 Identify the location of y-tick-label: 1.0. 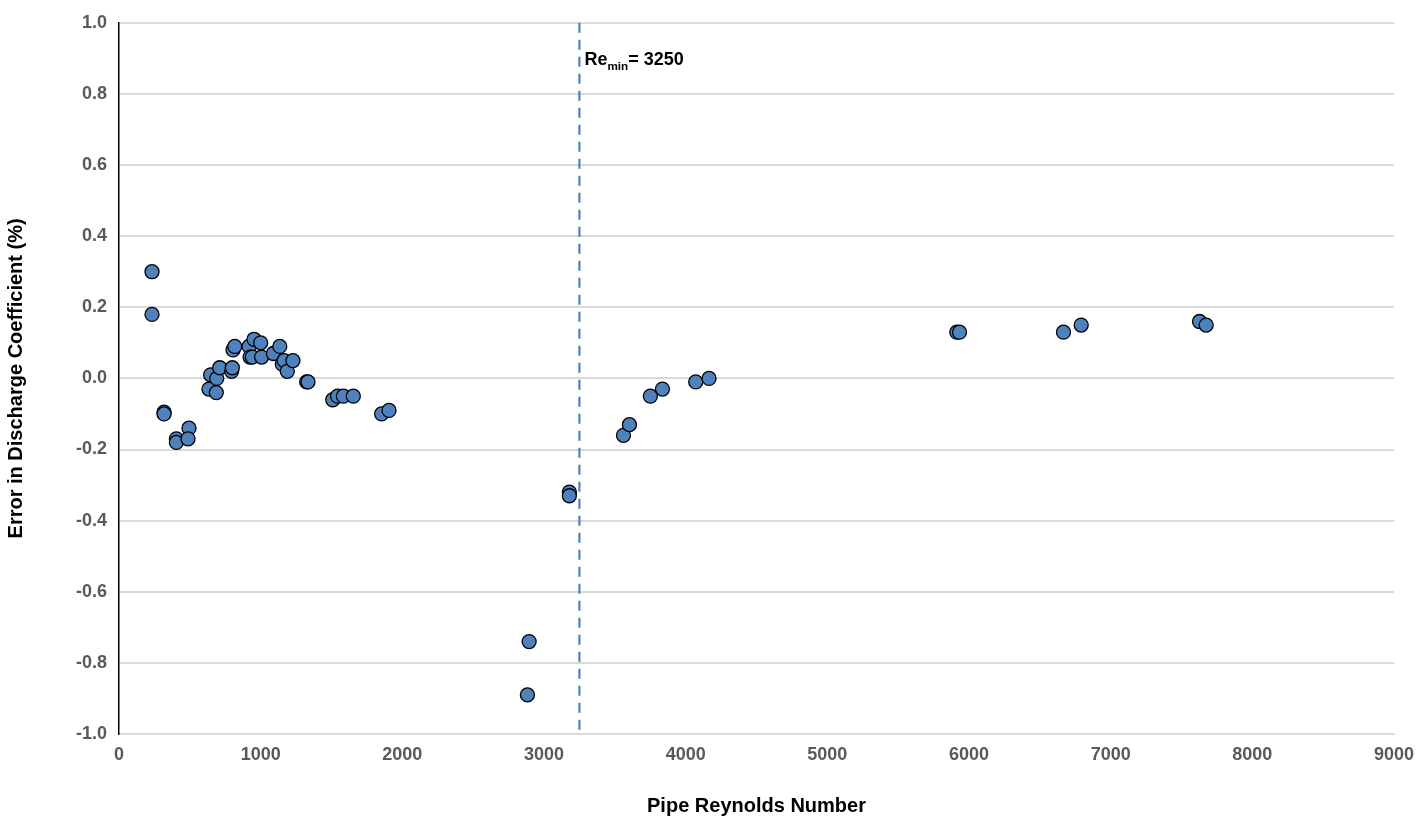
(94, 21).